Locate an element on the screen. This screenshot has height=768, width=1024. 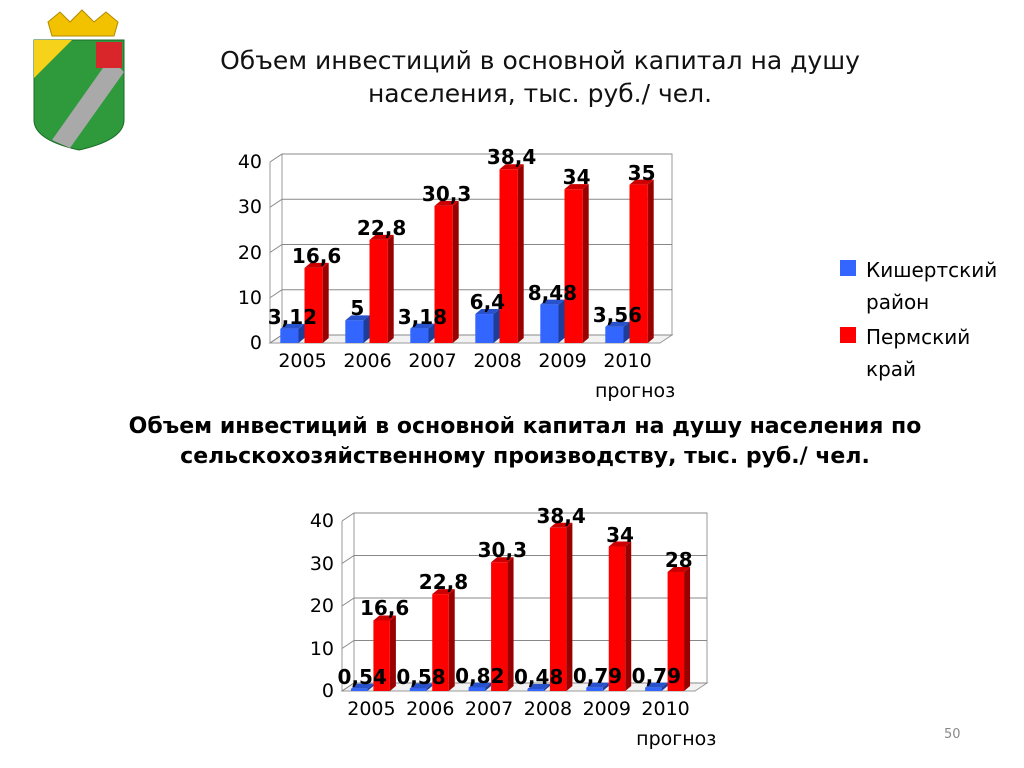
data-label: 3,56 is located at coordinates (617, 314).